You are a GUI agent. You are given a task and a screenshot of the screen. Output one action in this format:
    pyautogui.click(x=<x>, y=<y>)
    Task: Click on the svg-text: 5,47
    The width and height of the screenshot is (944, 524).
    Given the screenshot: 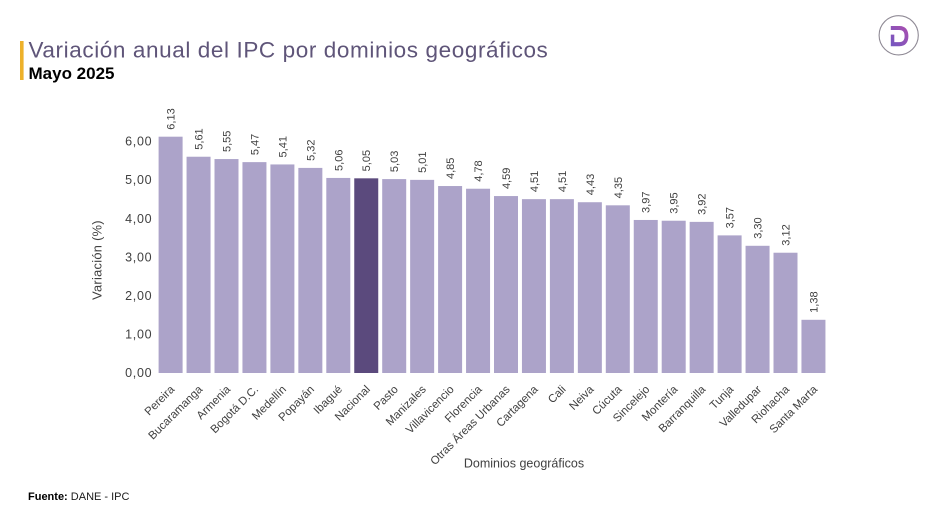 What is the action you would take?
    pyautogui.click(x=255, y=144)
    